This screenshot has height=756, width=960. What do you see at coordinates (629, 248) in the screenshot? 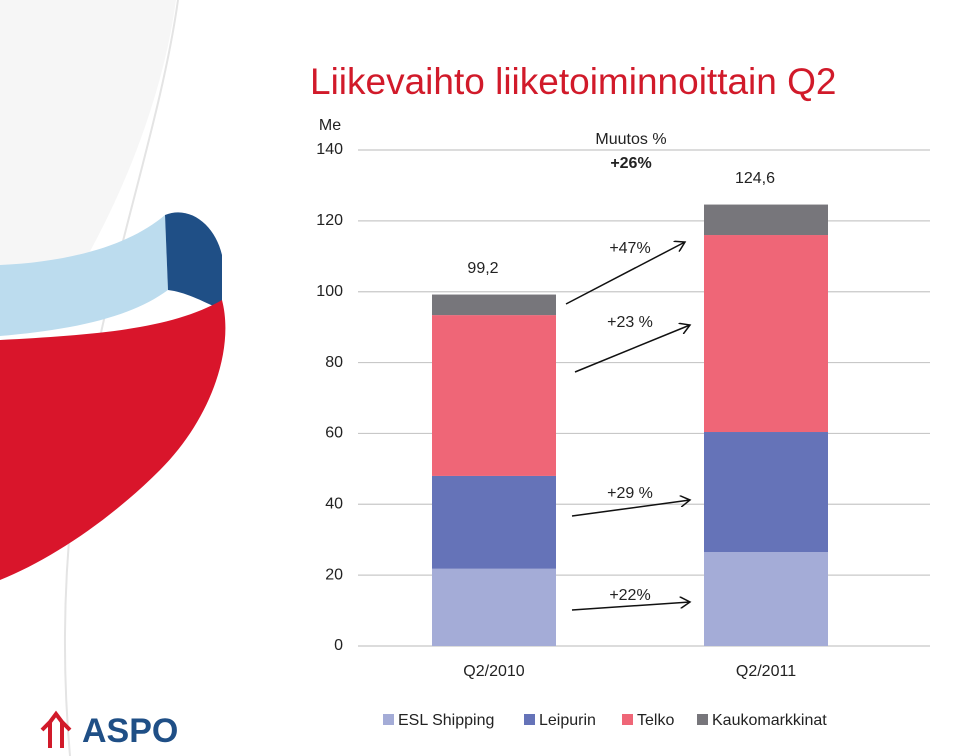
I see `annotation: +47%` at bounding box center [629, 248].